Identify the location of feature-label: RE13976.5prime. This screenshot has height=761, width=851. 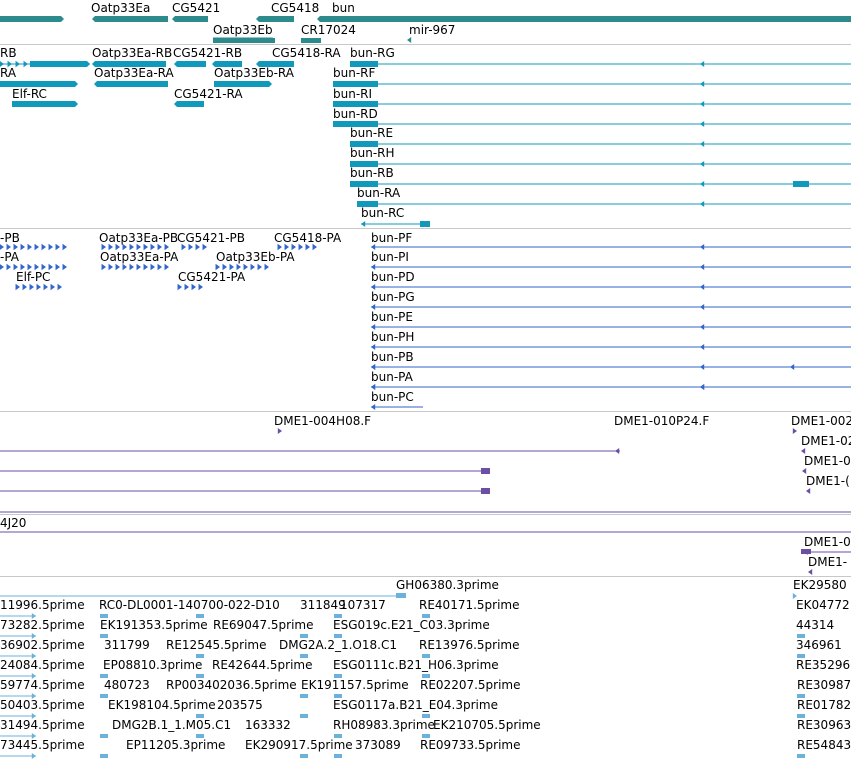
(469, 645).